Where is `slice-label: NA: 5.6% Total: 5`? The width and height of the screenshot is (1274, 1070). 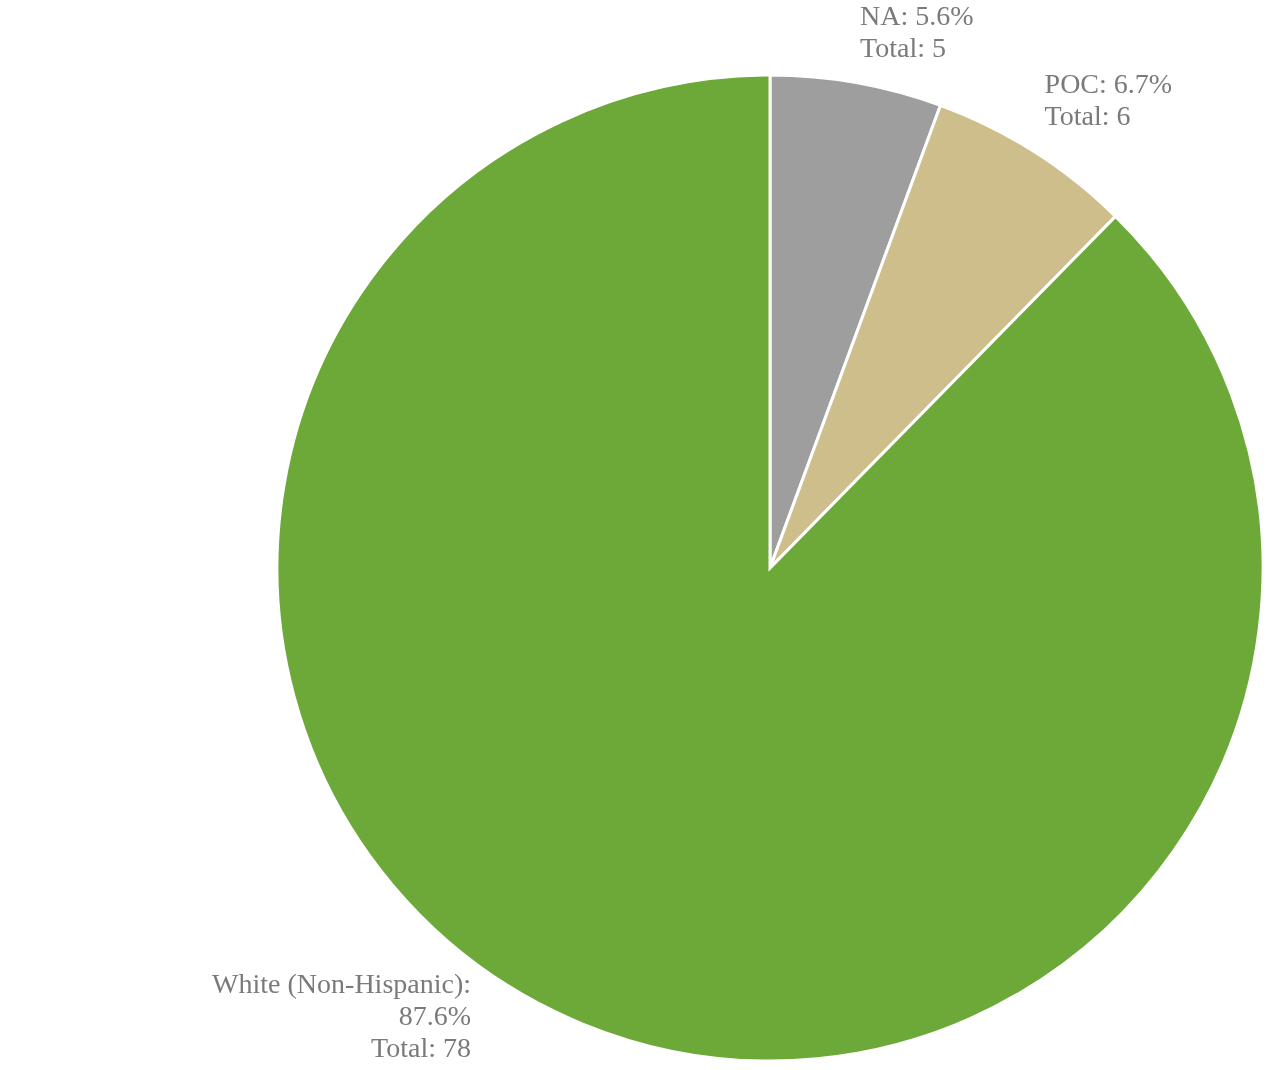
slice-label: NA: 5.6% Total: 5 is located at coordinates (917, 31).